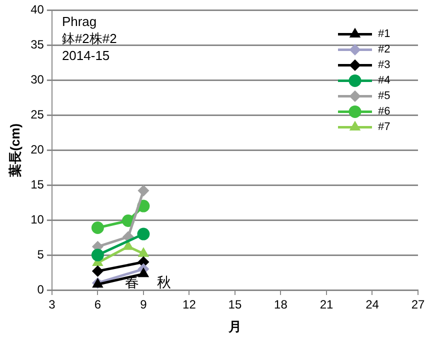  What do you see at coordinates (384, 80) in the screenshot?
I see `legend-label: #4` at bounding box center [384, 80].